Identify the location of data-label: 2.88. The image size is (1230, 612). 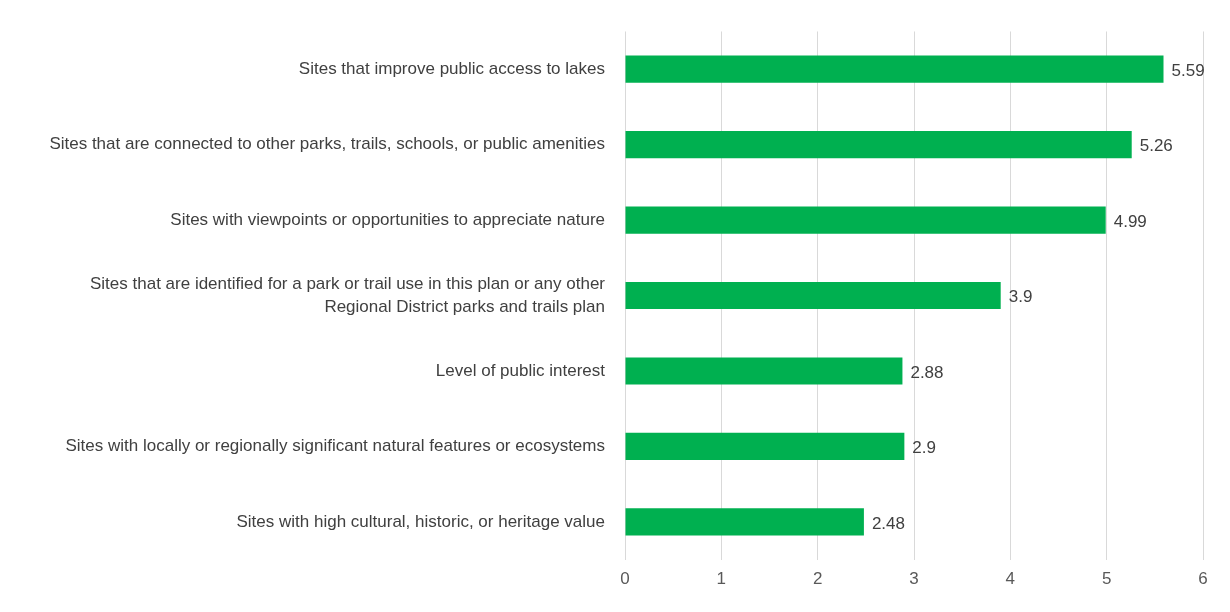
(927, 372).